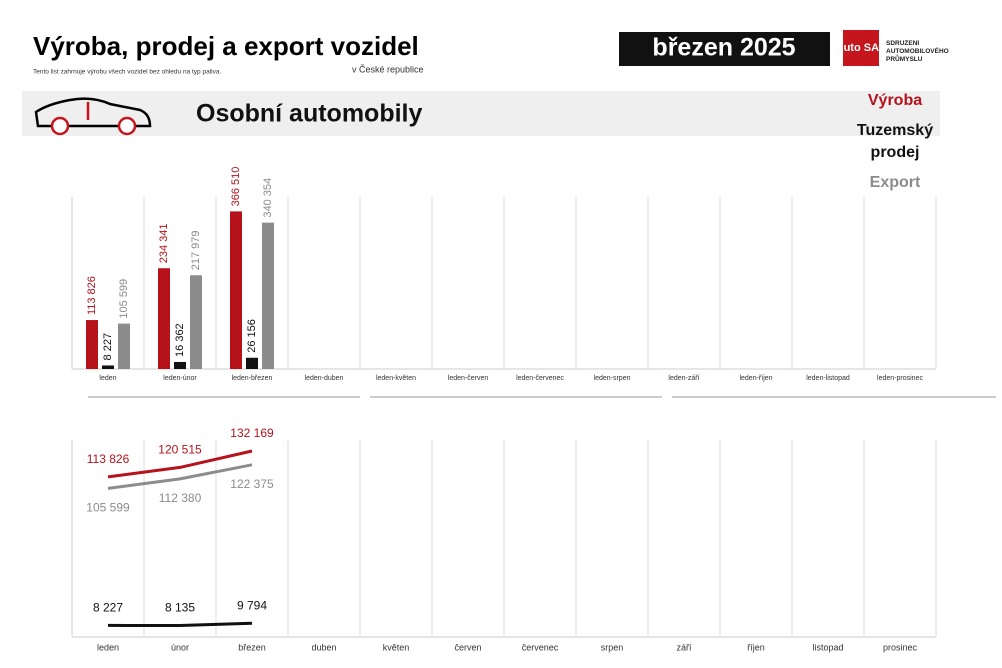 The width and height of the screenshot is (1002, 668). I want to click on x-tick-label: říjen, so click(756, 647).